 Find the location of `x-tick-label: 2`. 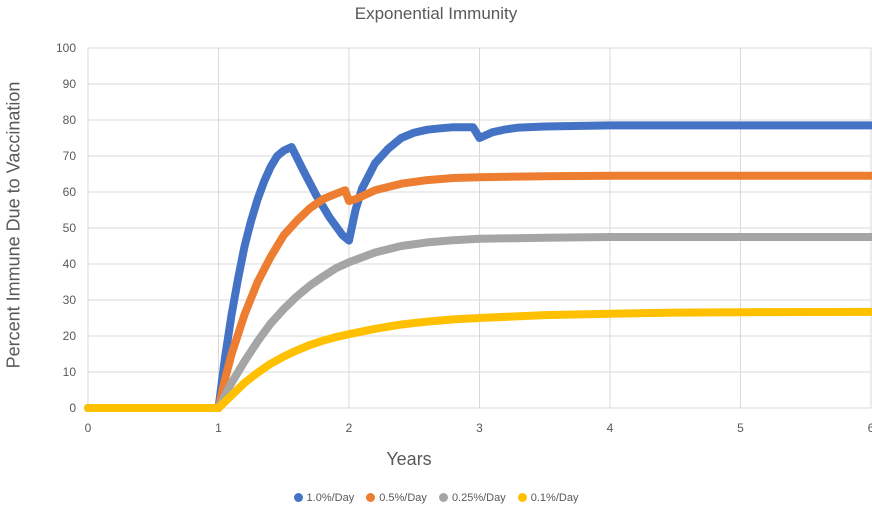

x-tick-label: 2 is located at coordinates (349, 428).